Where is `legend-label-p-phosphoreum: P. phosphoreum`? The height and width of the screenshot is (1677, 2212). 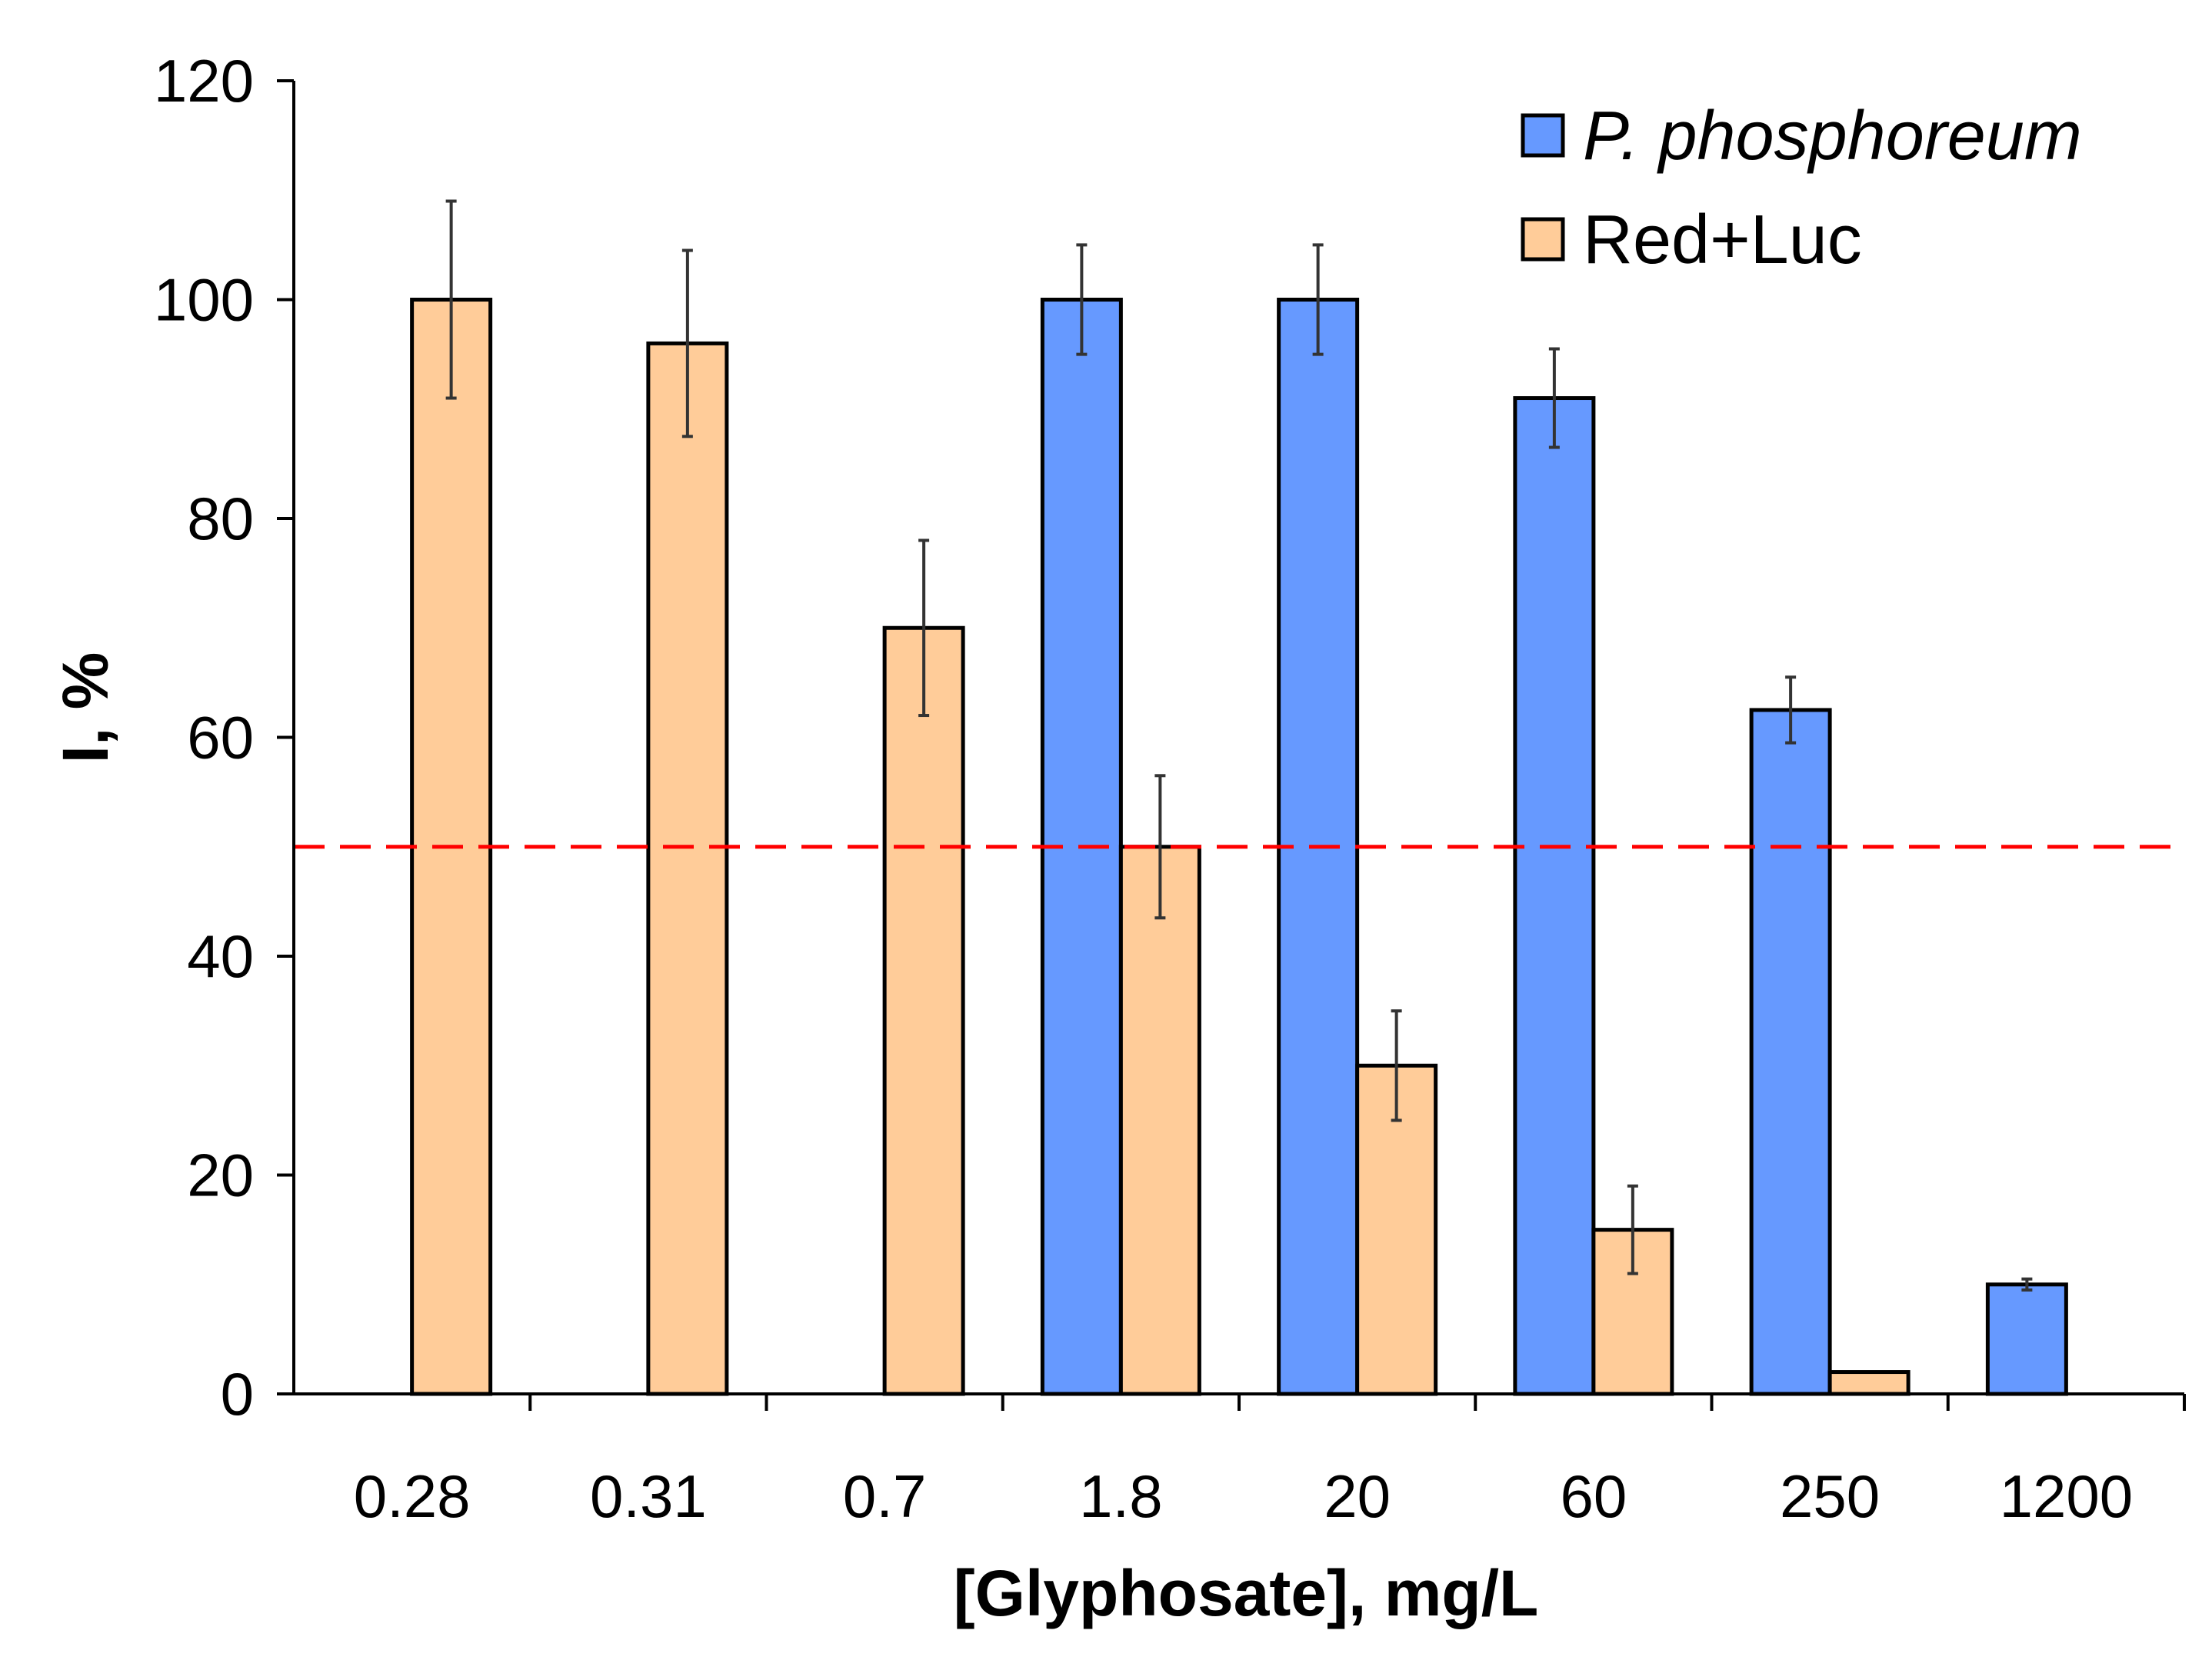
legend-label-p-phosphoreum: P. phosphoreum is located at coordinates (1832, 136).